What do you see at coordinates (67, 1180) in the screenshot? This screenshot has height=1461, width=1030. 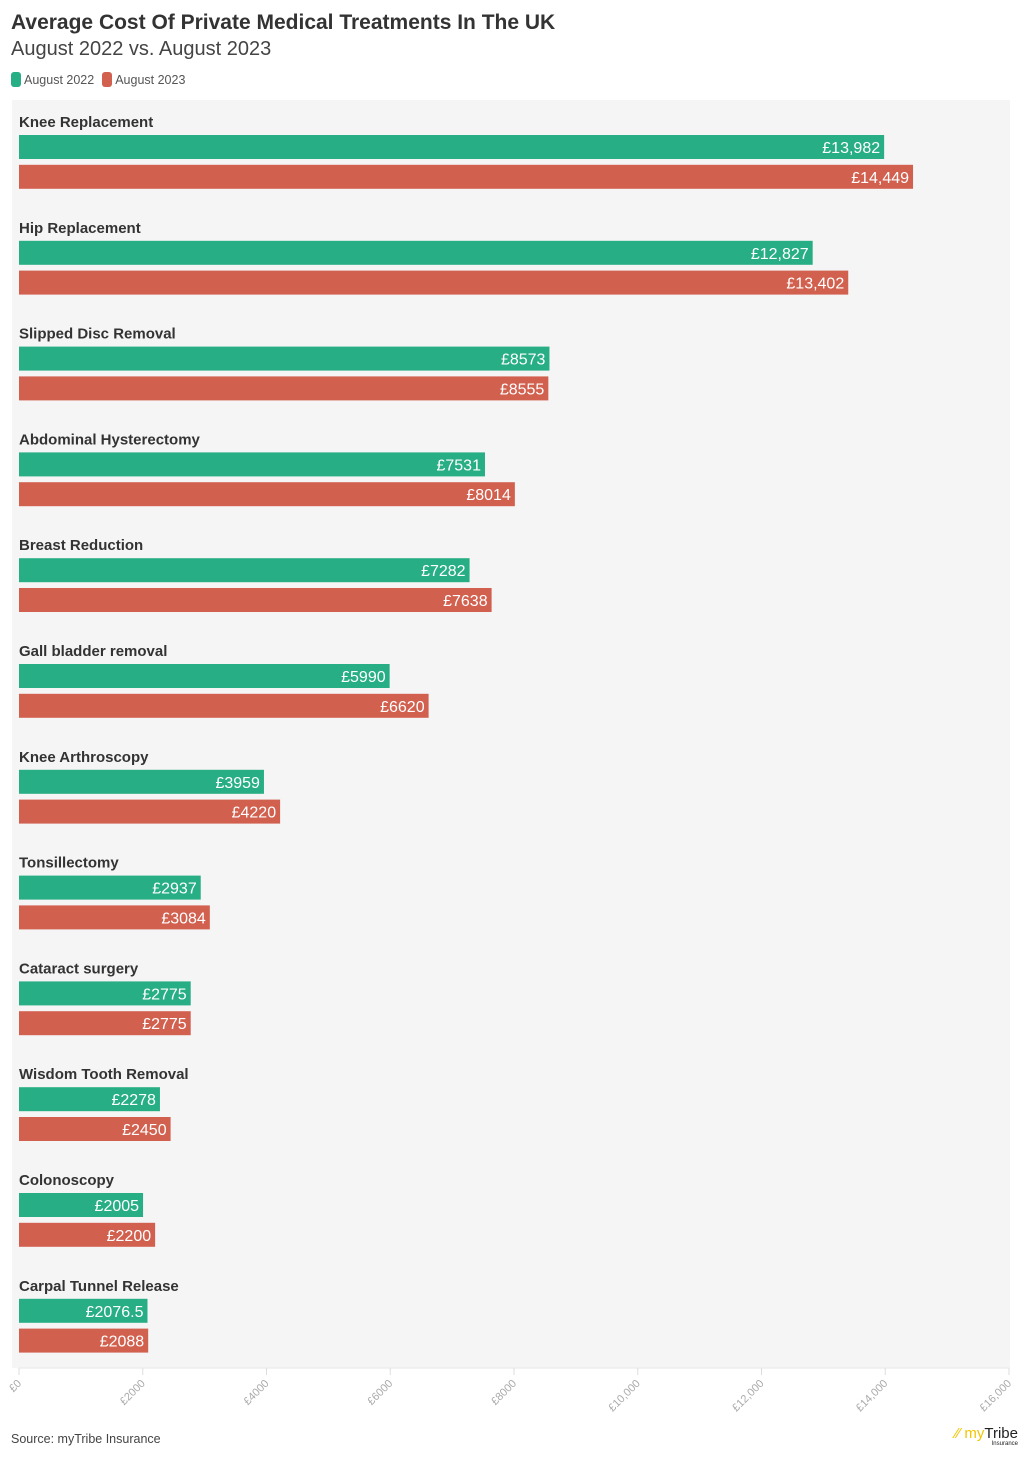 I see `category-label: Colonoscopy` at bounding box center [67, 1180].